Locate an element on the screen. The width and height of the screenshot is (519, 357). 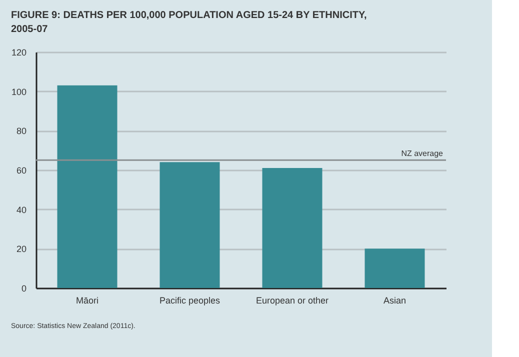
x-tick-label: Pacific peoples is located at coordinates (190, 301).